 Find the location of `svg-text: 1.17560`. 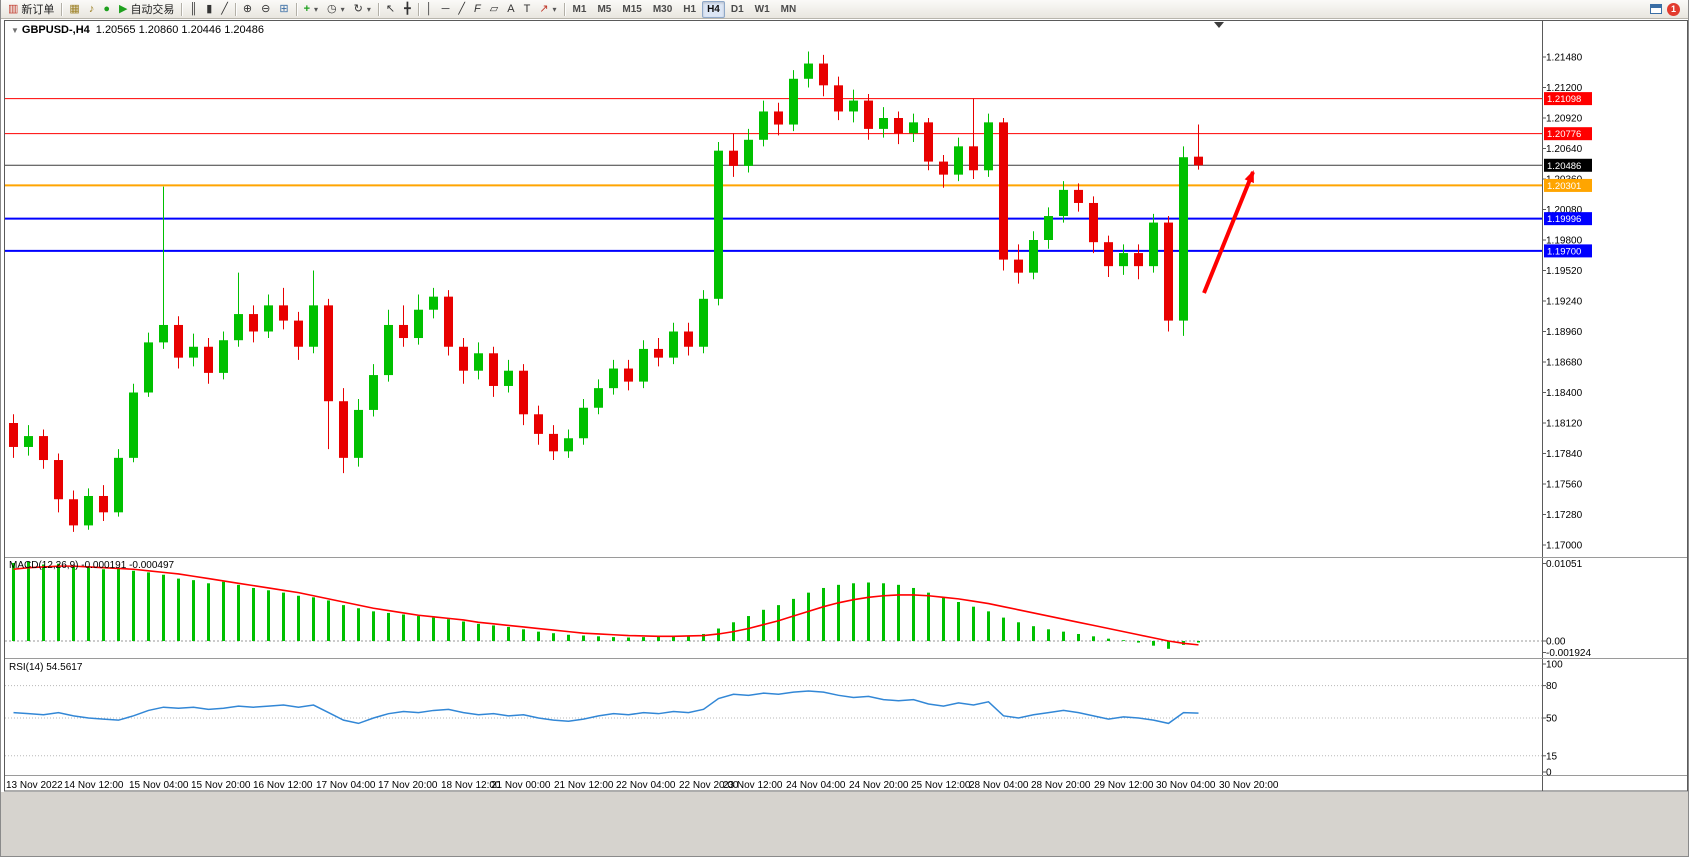

svg-text: 1.17560 is located at coordinates (1564, 485).